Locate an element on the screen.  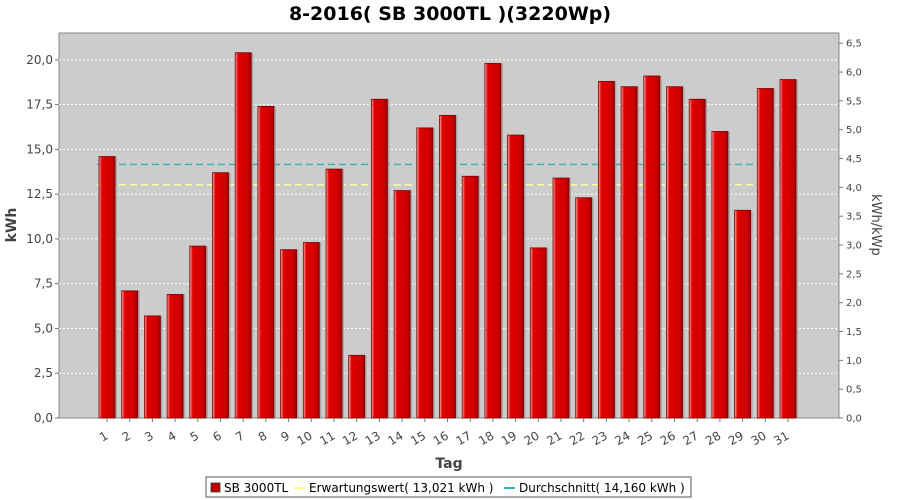
x-tick-label: 11 is located at coordinates (327, 438).